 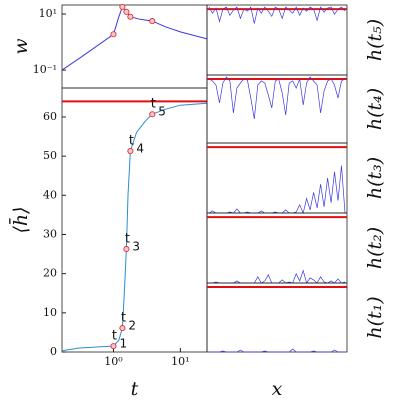 What do you see at coordinates (277, 389) in the screenshot?
I see `x-axis-label: x` at bounding box center [277, 389].